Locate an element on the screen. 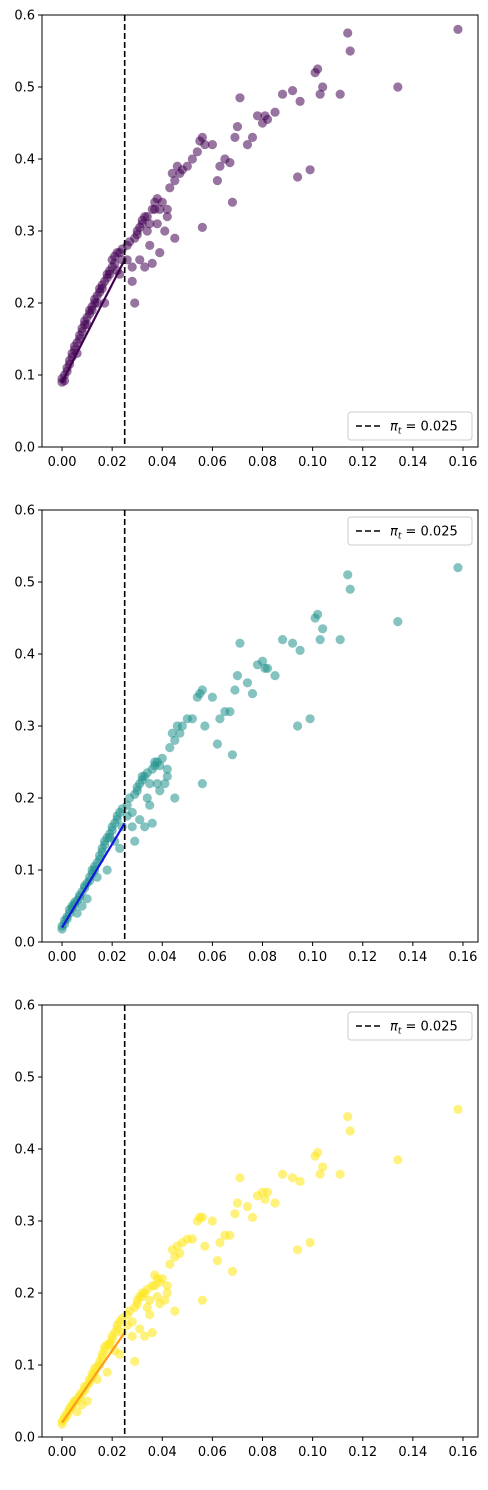  y-tick-label: 0.4 is located at coordinates (24, 1150).